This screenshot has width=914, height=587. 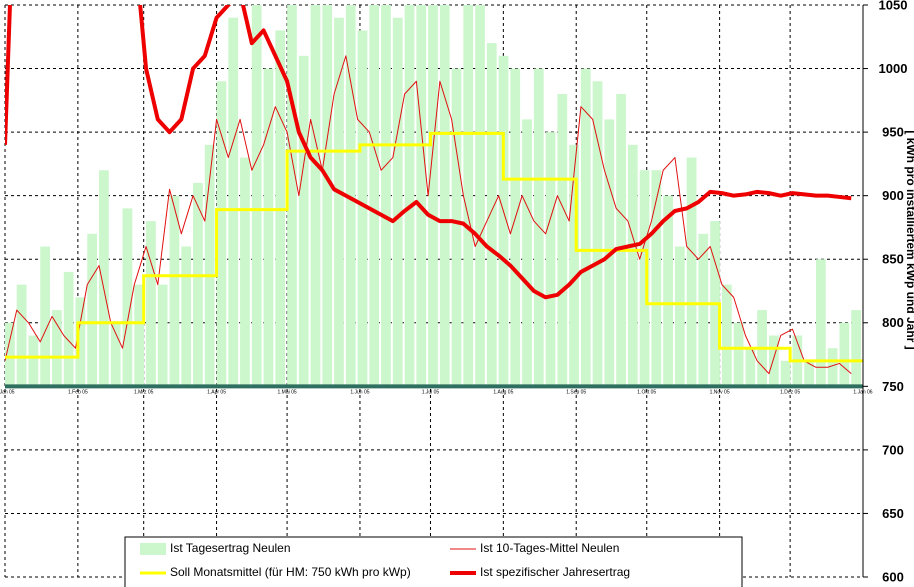 What do you see at coordinates (893, 132) in the screenshot?
I see `y-tick-label: 950` at bounding box center [893, 132].